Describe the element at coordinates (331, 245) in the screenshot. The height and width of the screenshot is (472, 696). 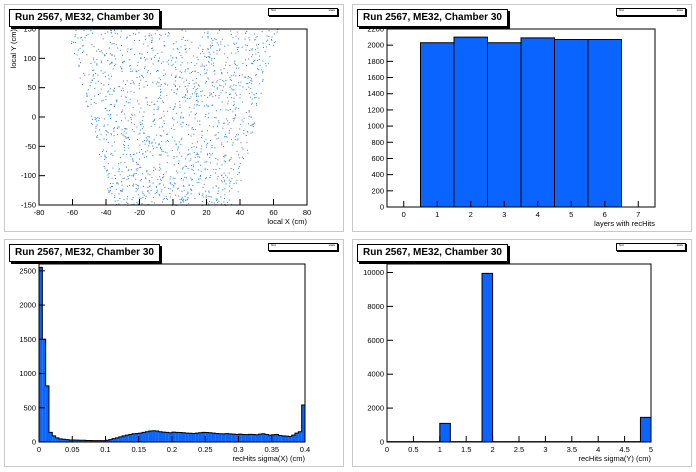
I see `stat-box-value: stats` at that location.